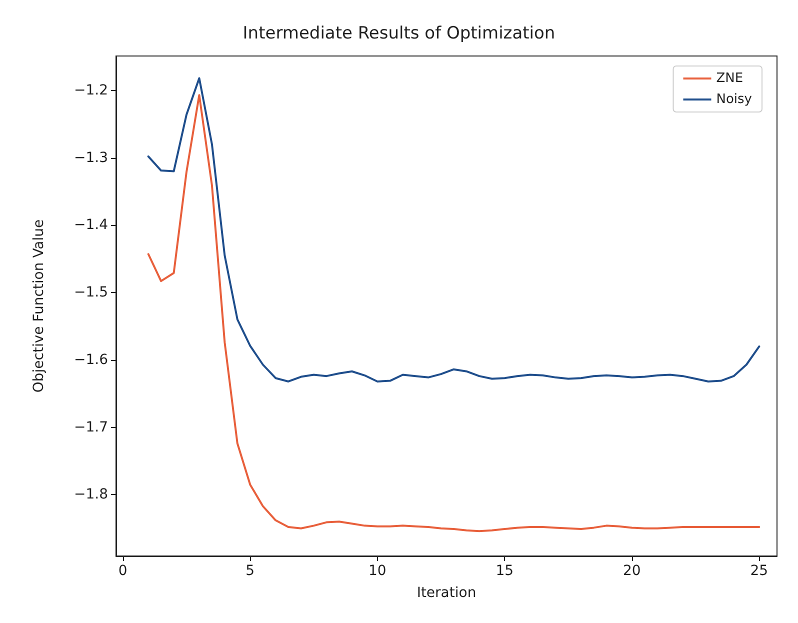  What do you see at coordinates (250, 571) in the screenshot?
I see `x-tick-label: 5` at bounding box center [250, 571].